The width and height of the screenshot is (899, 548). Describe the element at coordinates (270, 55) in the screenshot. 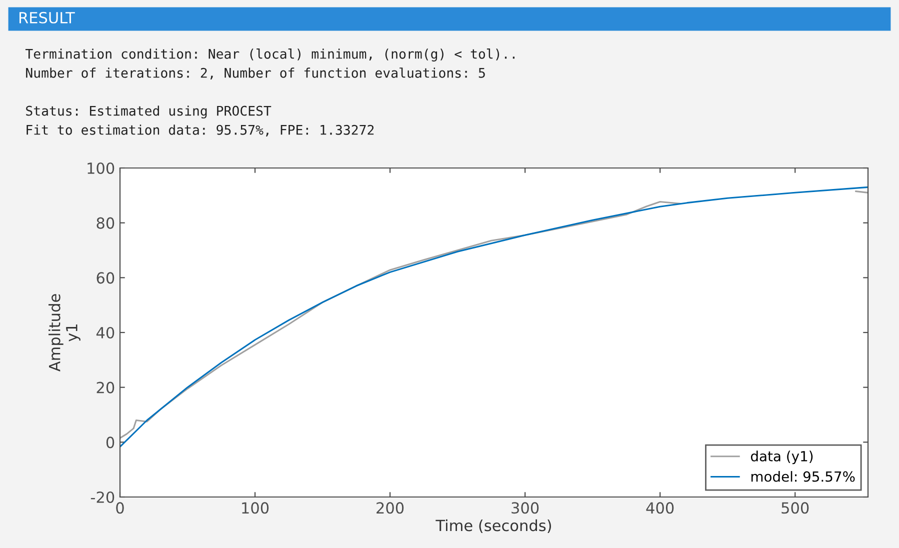

I see `text: Termination condition: Near (local) minimum, (norm(g) < tol)..` at that location.